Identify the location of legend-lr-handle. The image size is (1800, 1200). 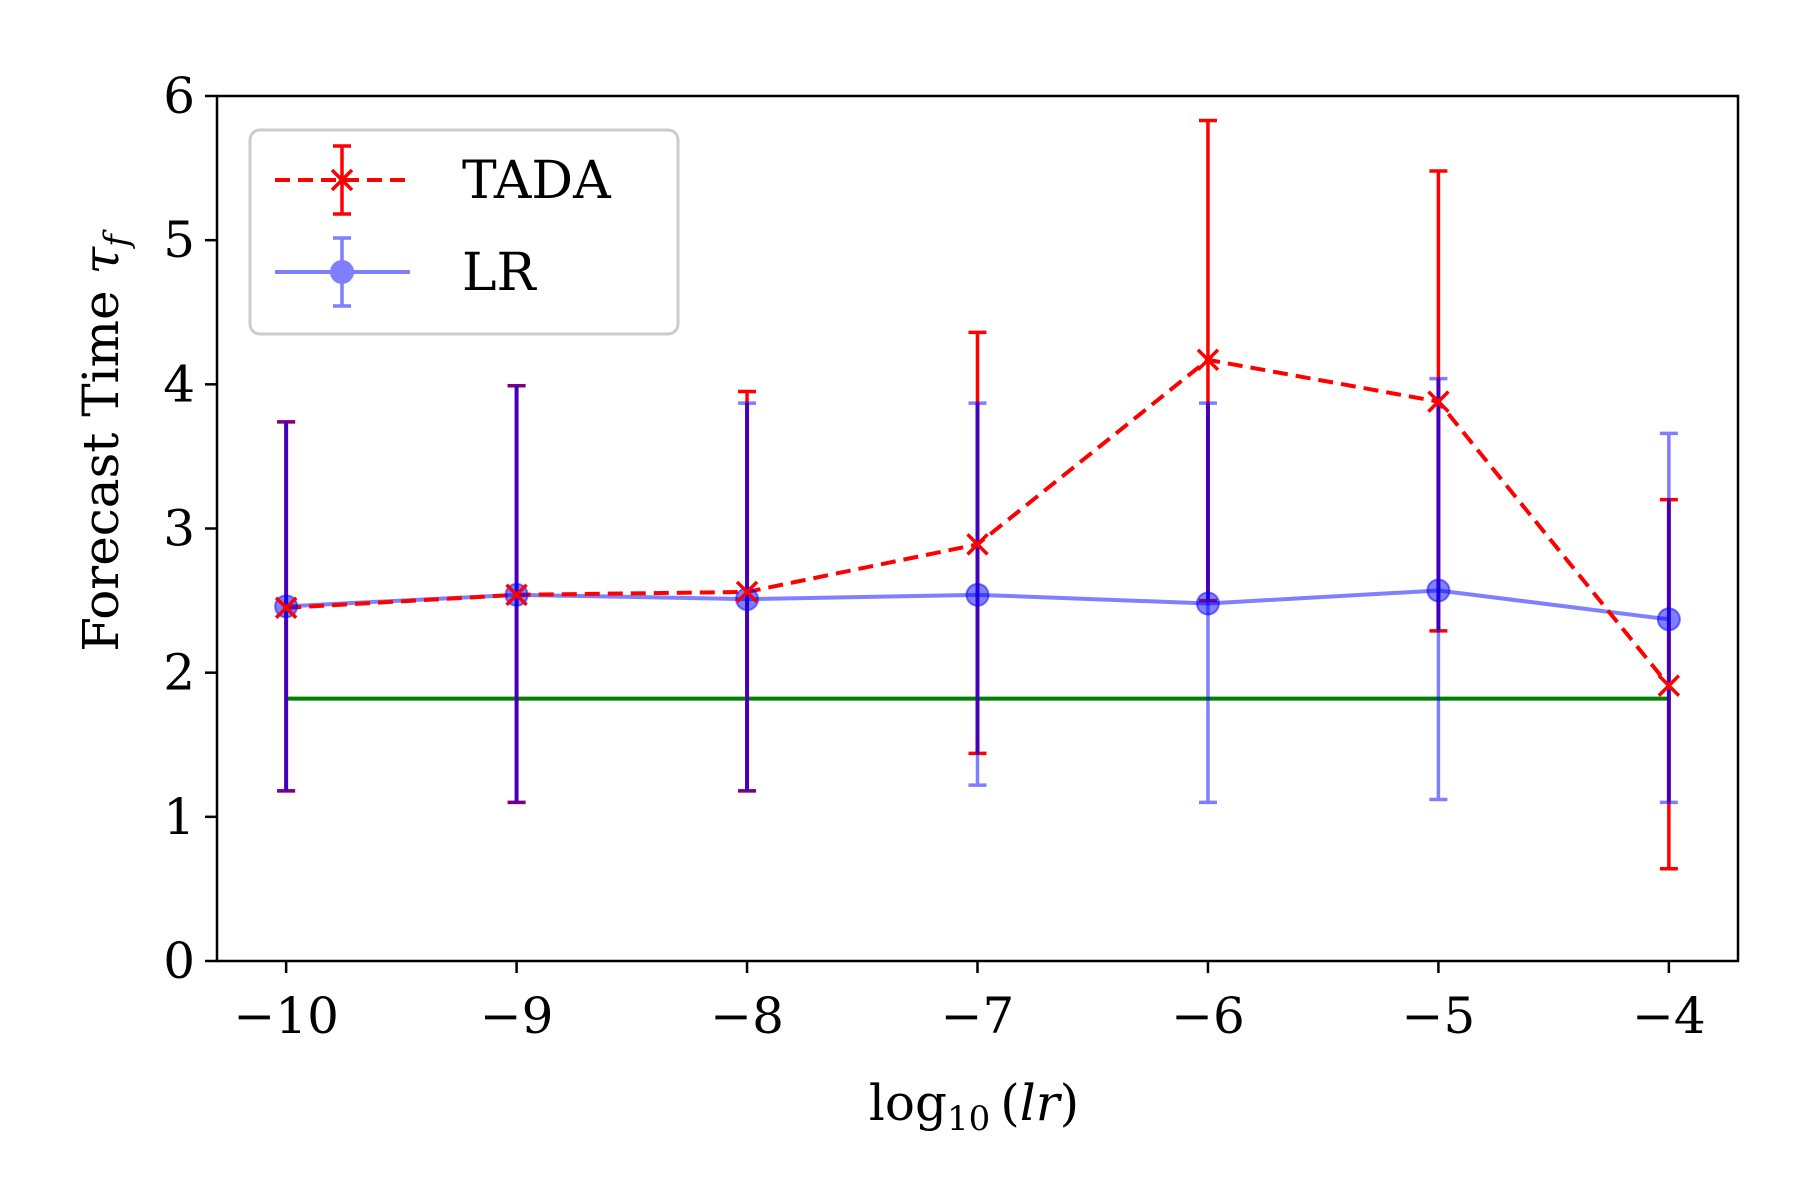
(342, 272).